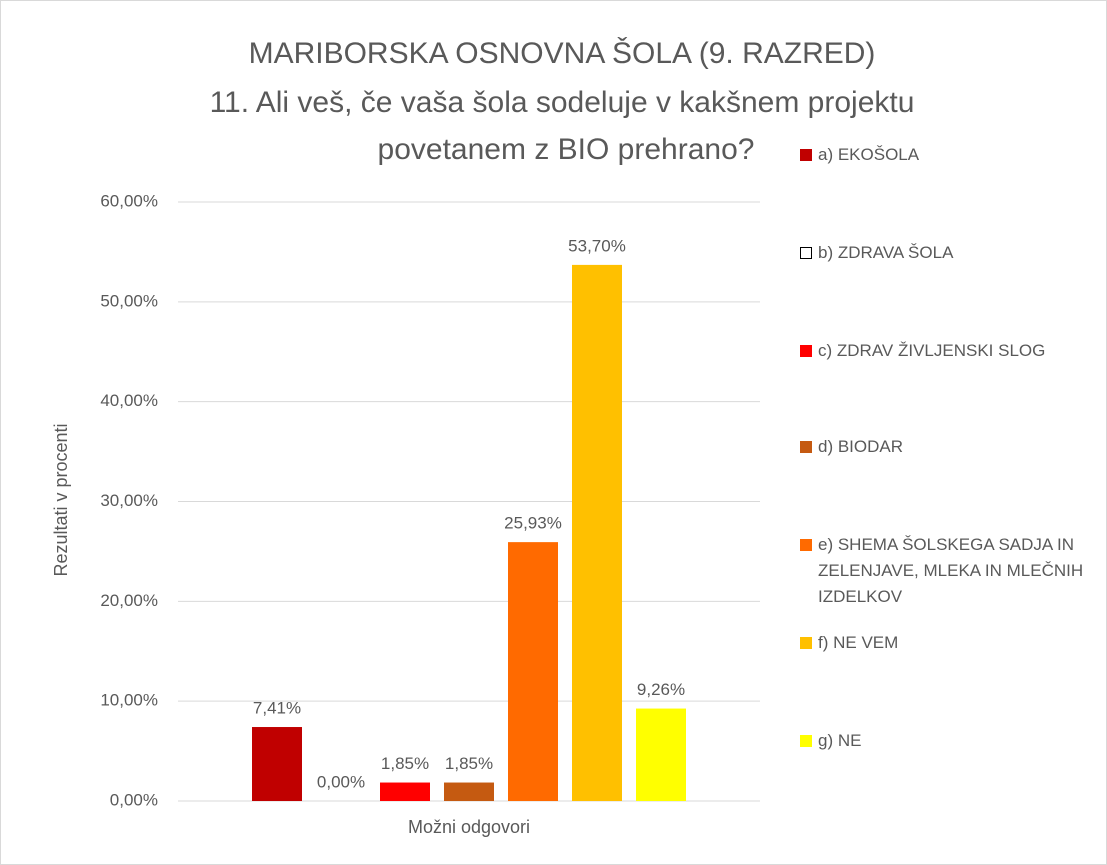  I want to click on y-tick-label: 0,00%, so click(134, 799).